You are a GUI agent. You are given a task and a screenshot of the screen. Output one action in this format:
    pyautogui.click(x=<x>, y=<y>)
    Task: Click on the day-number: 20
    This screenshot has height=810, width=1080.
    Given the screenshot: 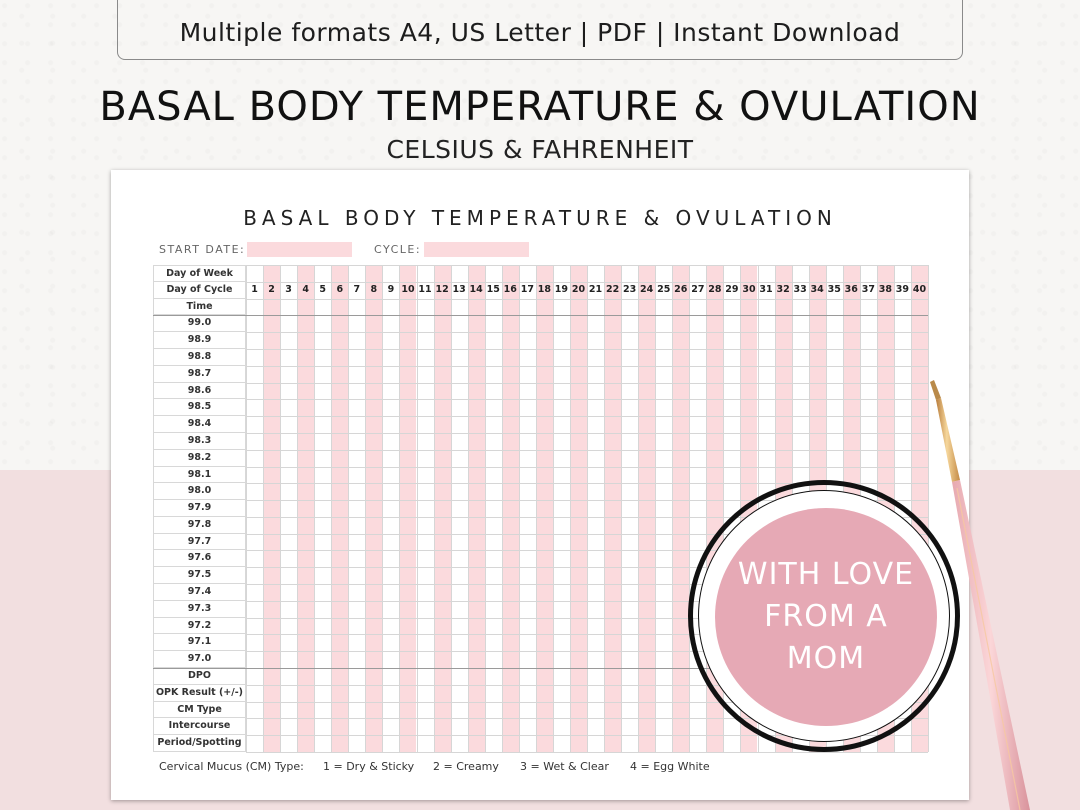 What is the action you would take?
    pyautogui.click(x=578, y=289)
    